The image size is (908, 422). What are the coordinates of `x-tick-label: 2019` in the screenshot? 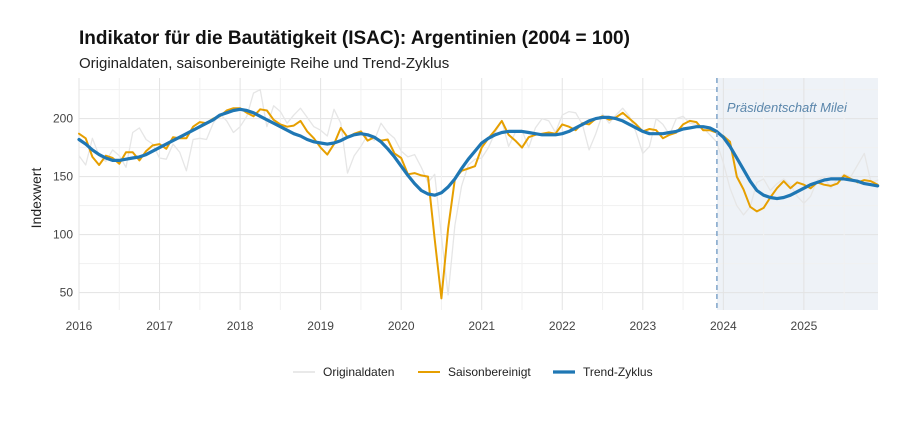 It's located at (320, 326).